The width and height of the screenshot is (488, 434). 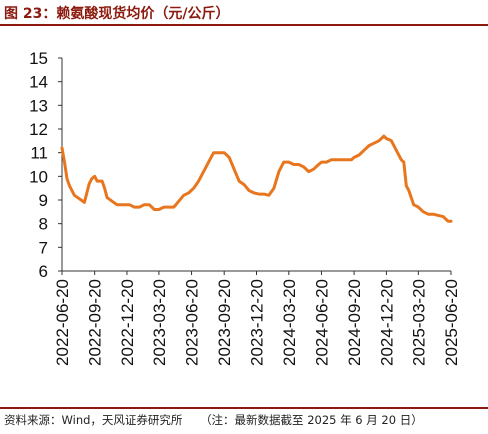 I want to click on x-tick-label: 2024-06-20, so click(x=321, y=322).